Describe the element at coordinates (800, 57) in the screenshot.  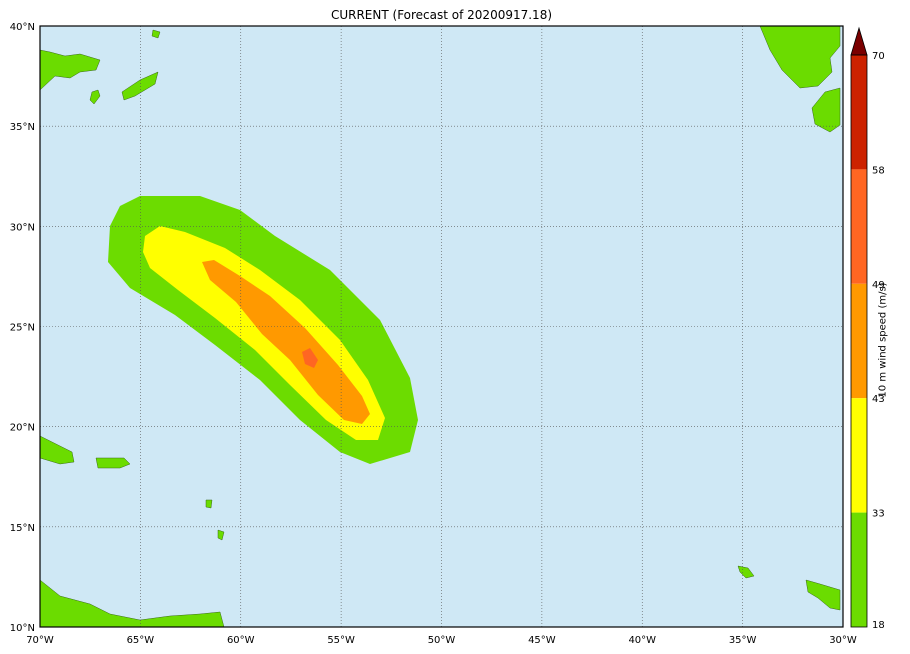
I see `land-azores-east` at that location.